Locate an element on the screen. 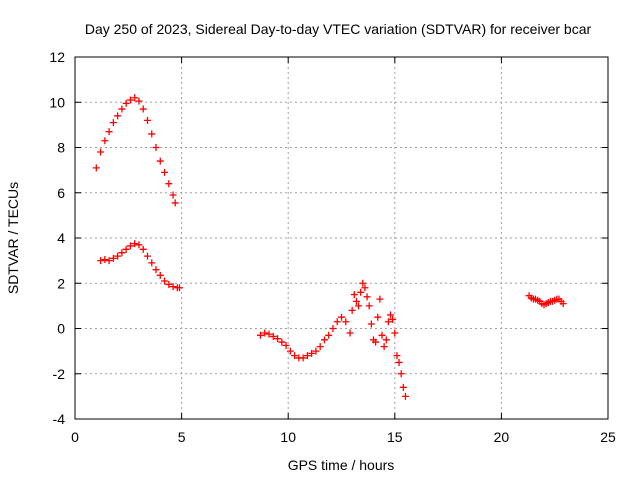 The image size is (640, 480). x-tick-label: 20 is located at coordinates (502, 437).